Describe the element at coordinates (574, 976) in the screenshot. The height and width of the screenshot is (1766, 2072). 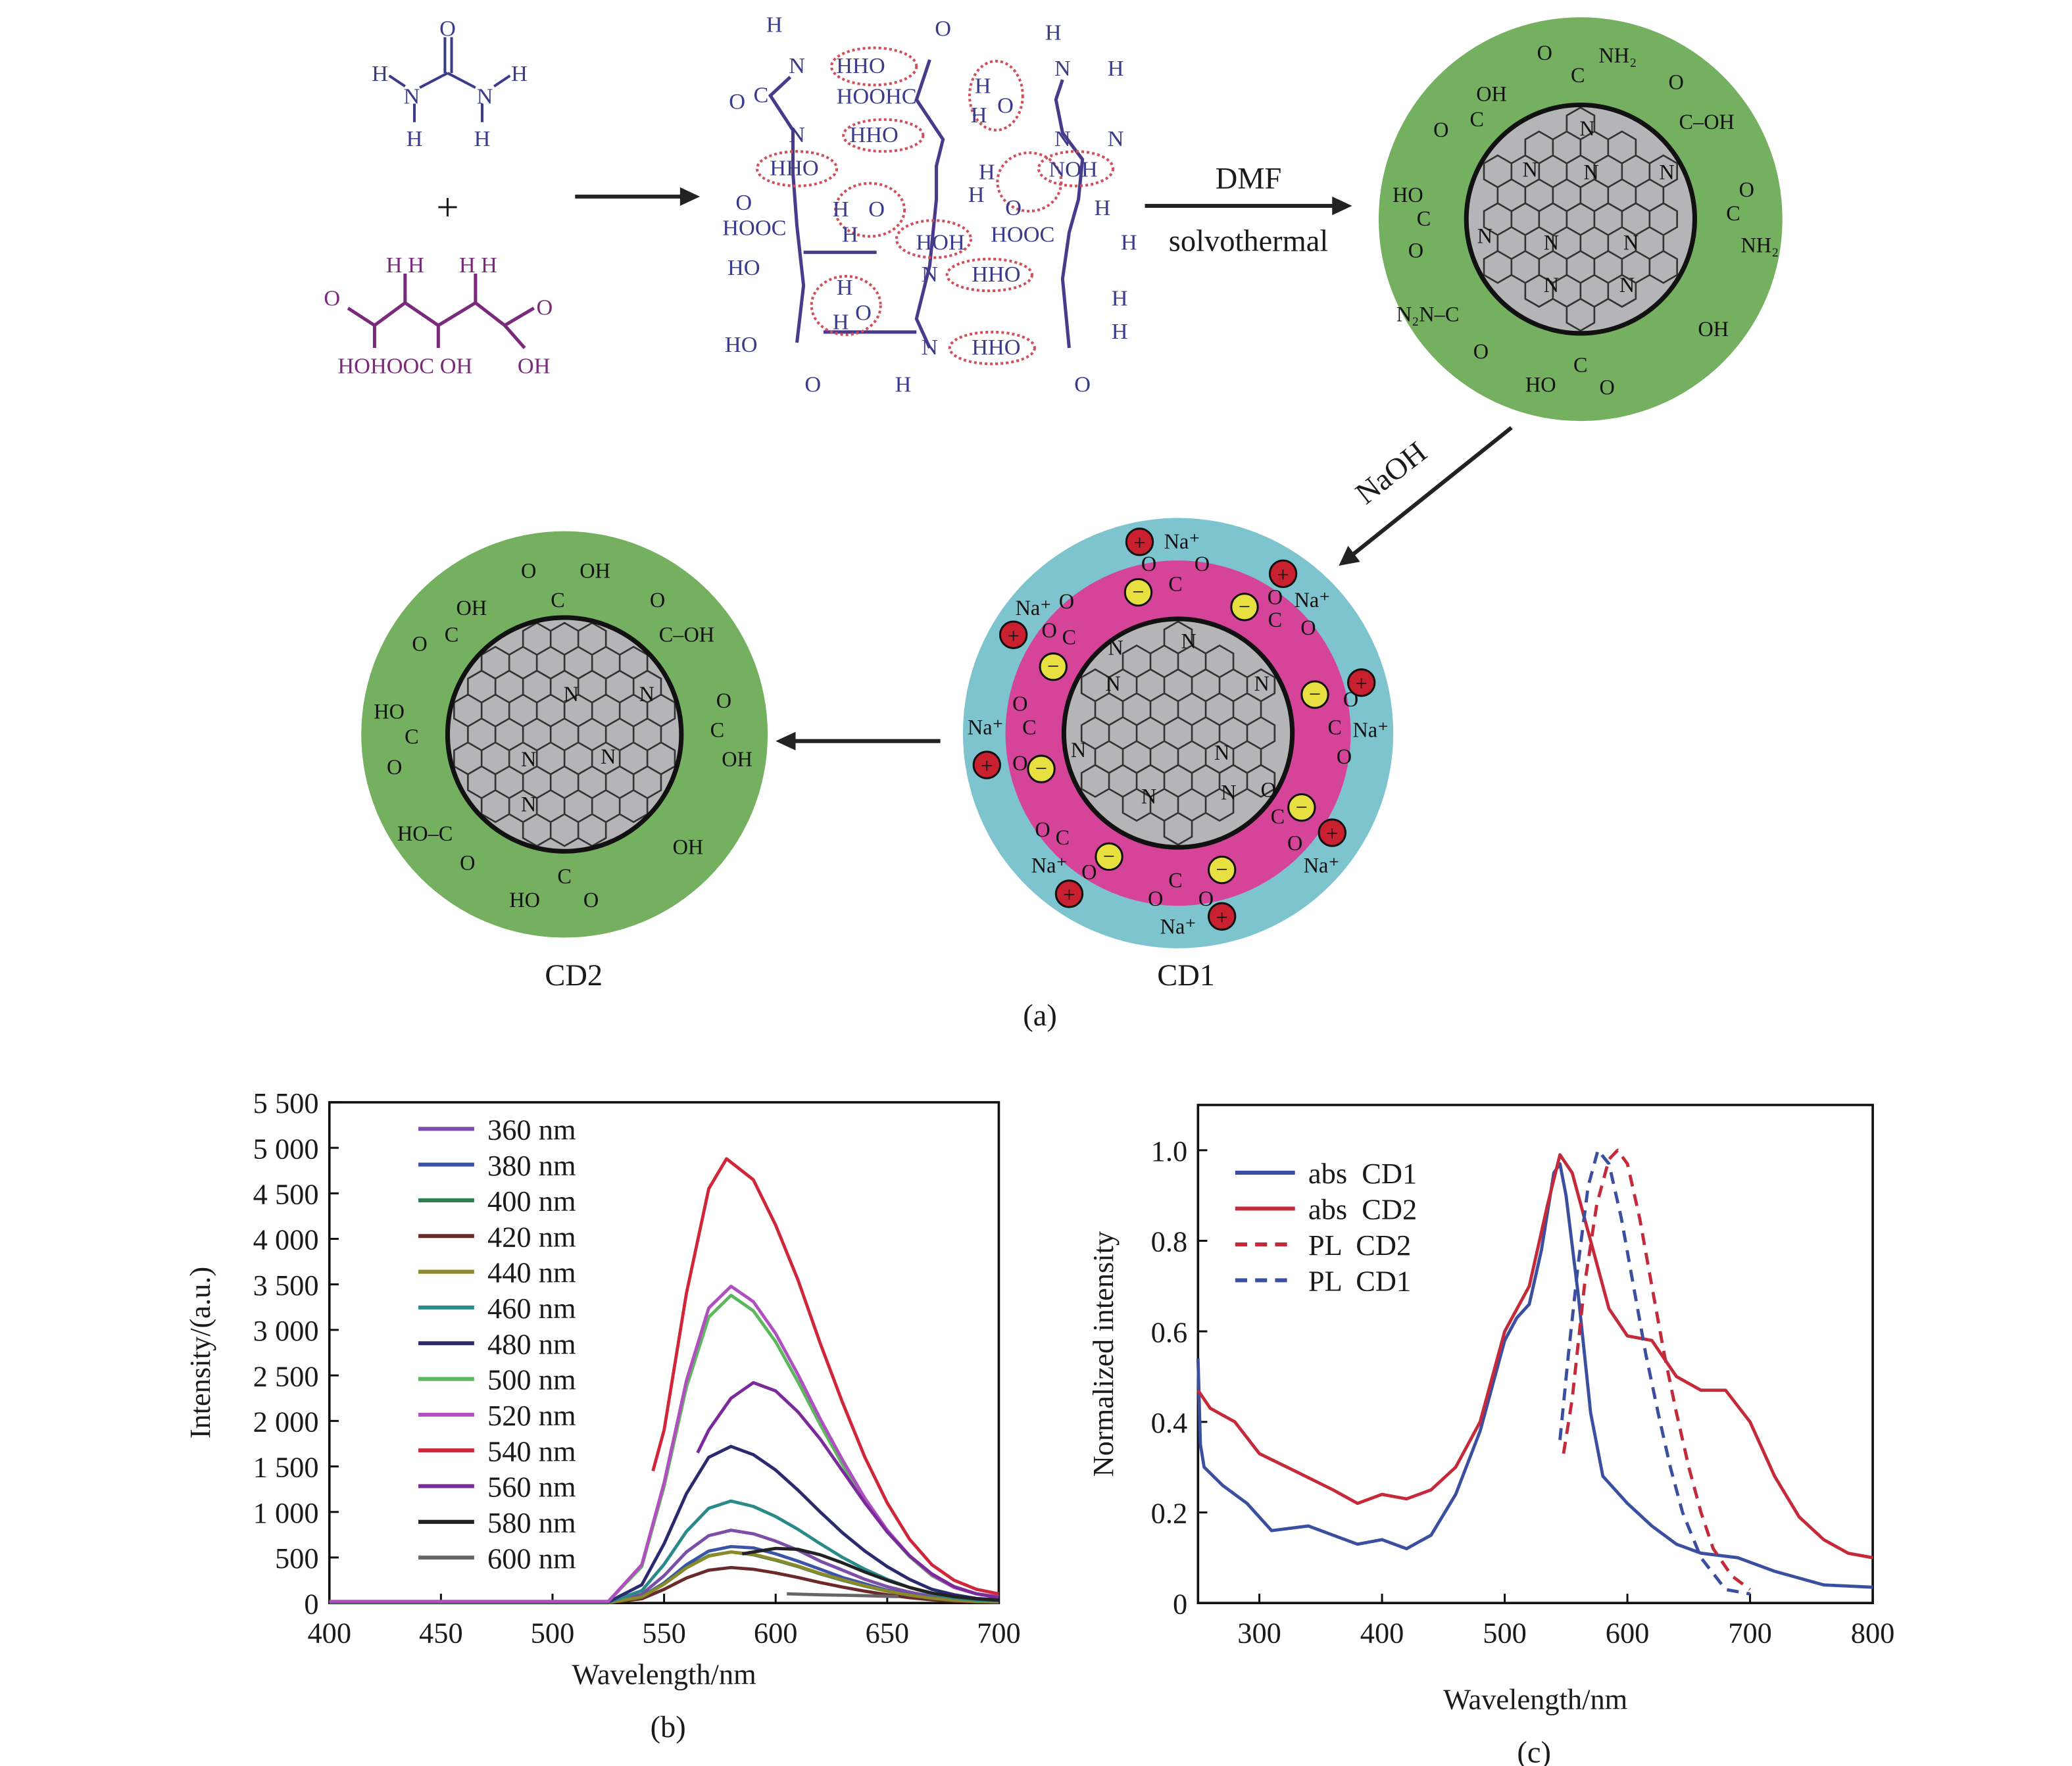
I see `cd2-label: CD2` at that location.